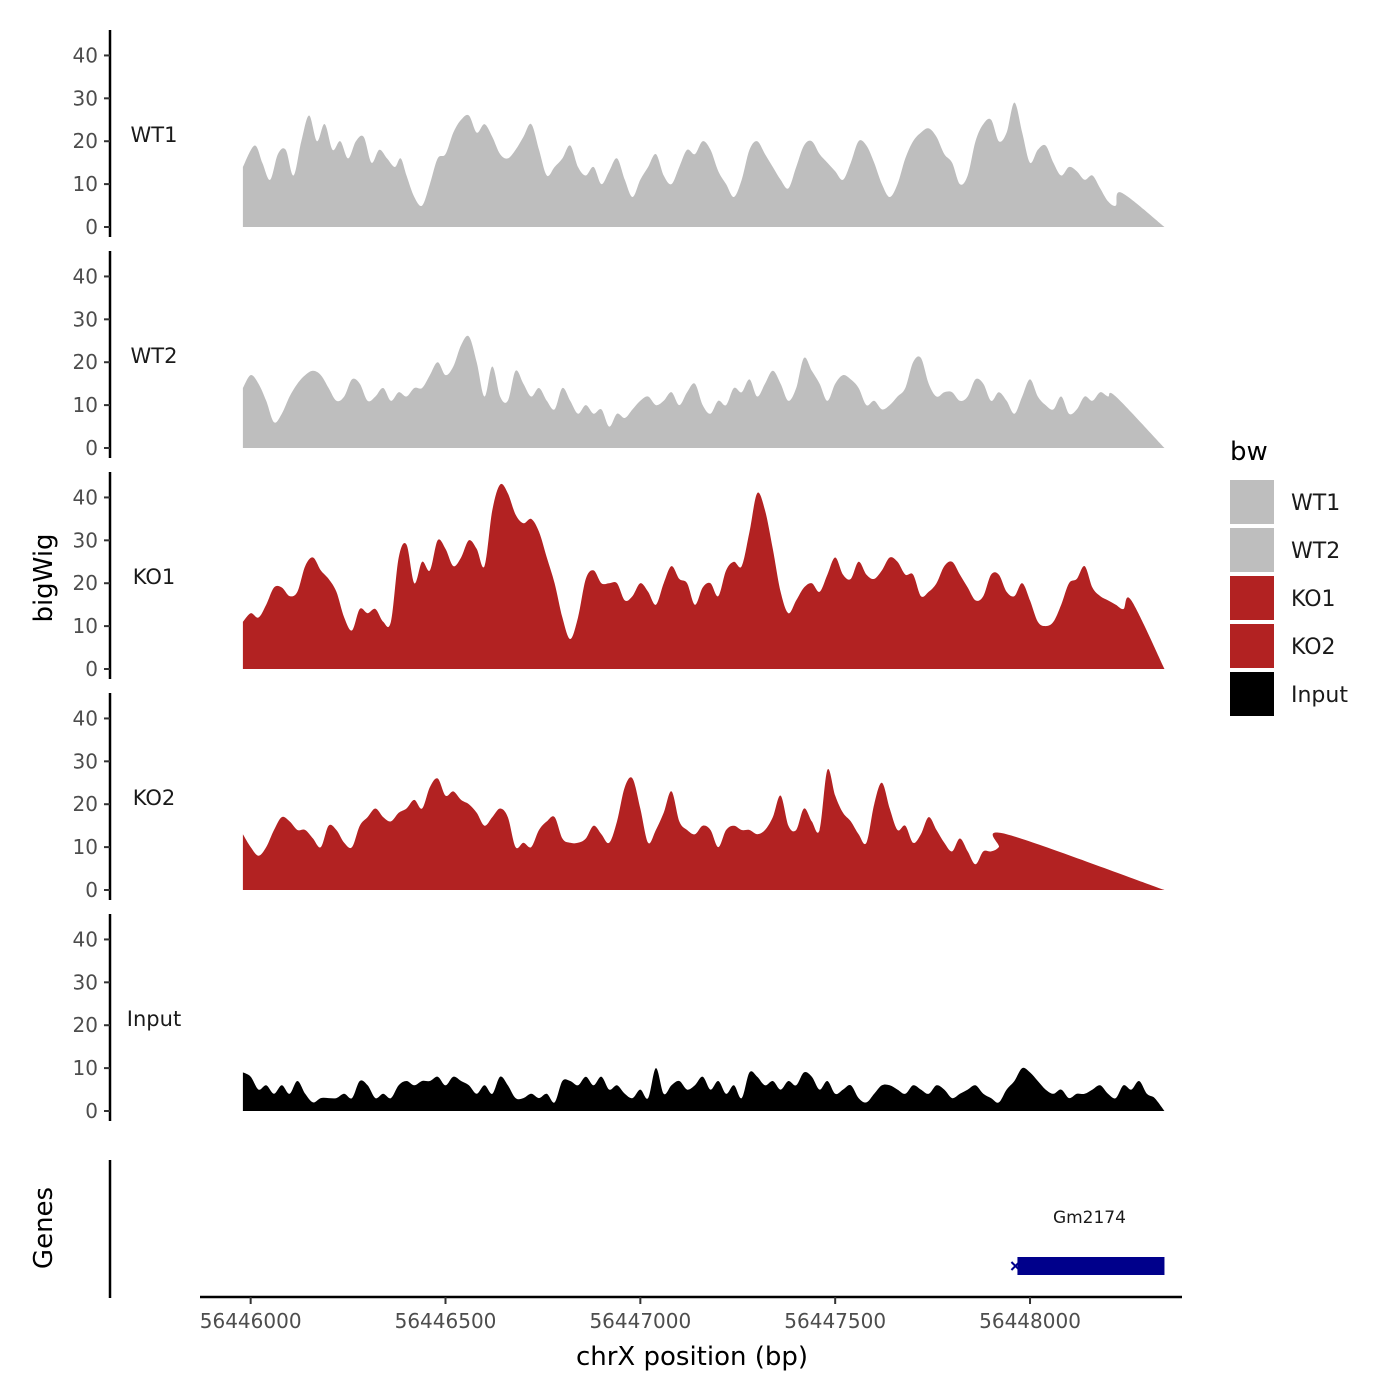 This screenshot has height=1400, width=1400. I want to click on legend: bw WT1 WT2 KO1 KO2 Input, so click(1289, 576).